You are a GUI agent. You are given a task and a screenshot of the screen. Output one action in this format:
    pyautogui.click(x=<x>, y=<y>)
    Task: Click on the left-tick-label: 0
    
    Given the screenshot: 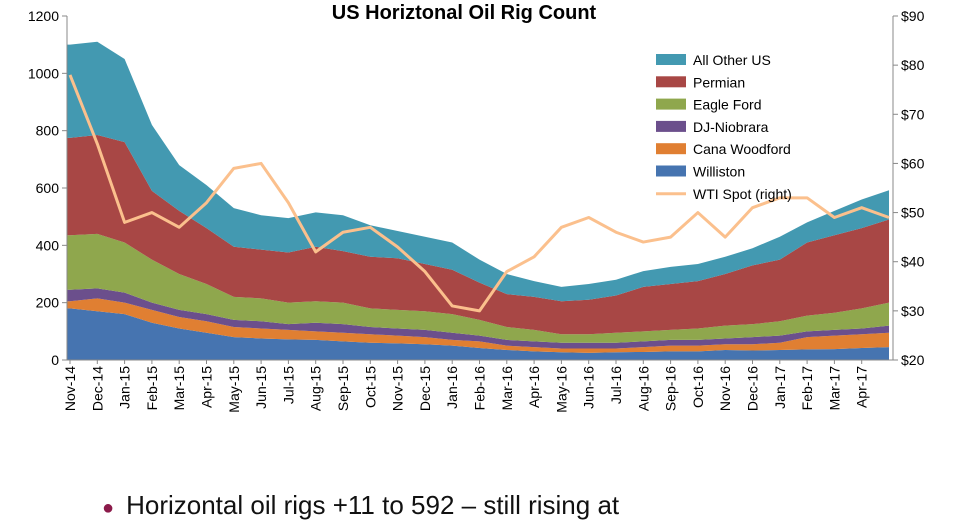 What is the action you would take?
    pyautogui.click(x=55, y=360)
    